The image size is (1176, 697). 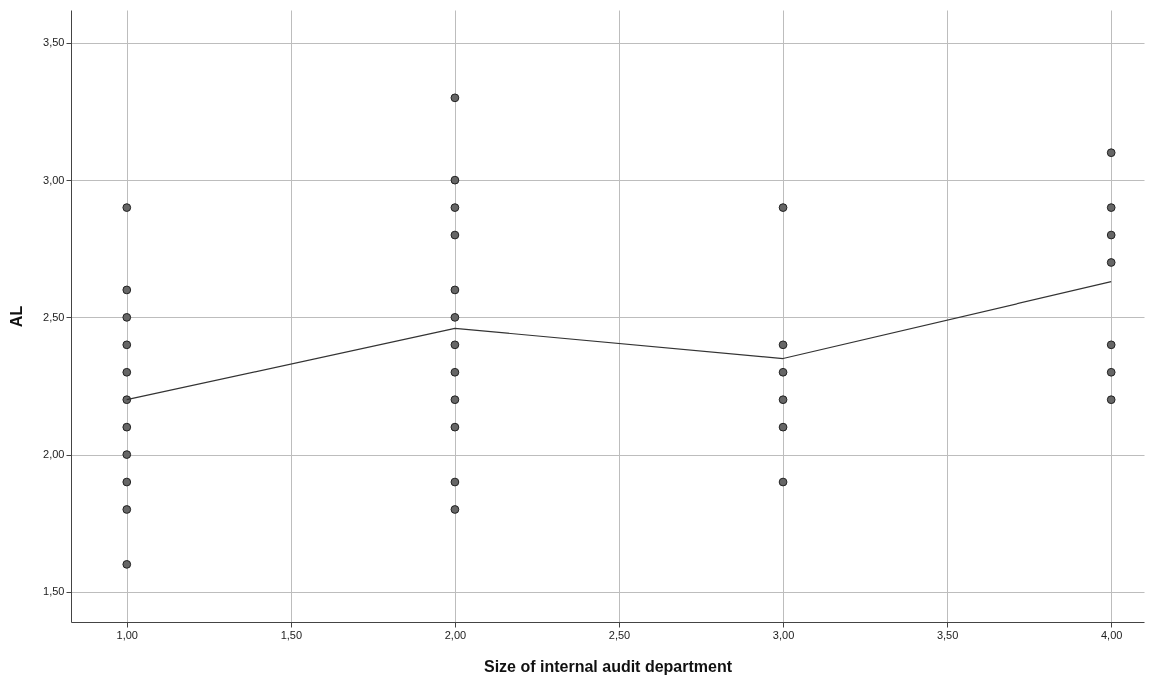 I want to click on y-tick-label: 3,50, so click(x=54, y=42).